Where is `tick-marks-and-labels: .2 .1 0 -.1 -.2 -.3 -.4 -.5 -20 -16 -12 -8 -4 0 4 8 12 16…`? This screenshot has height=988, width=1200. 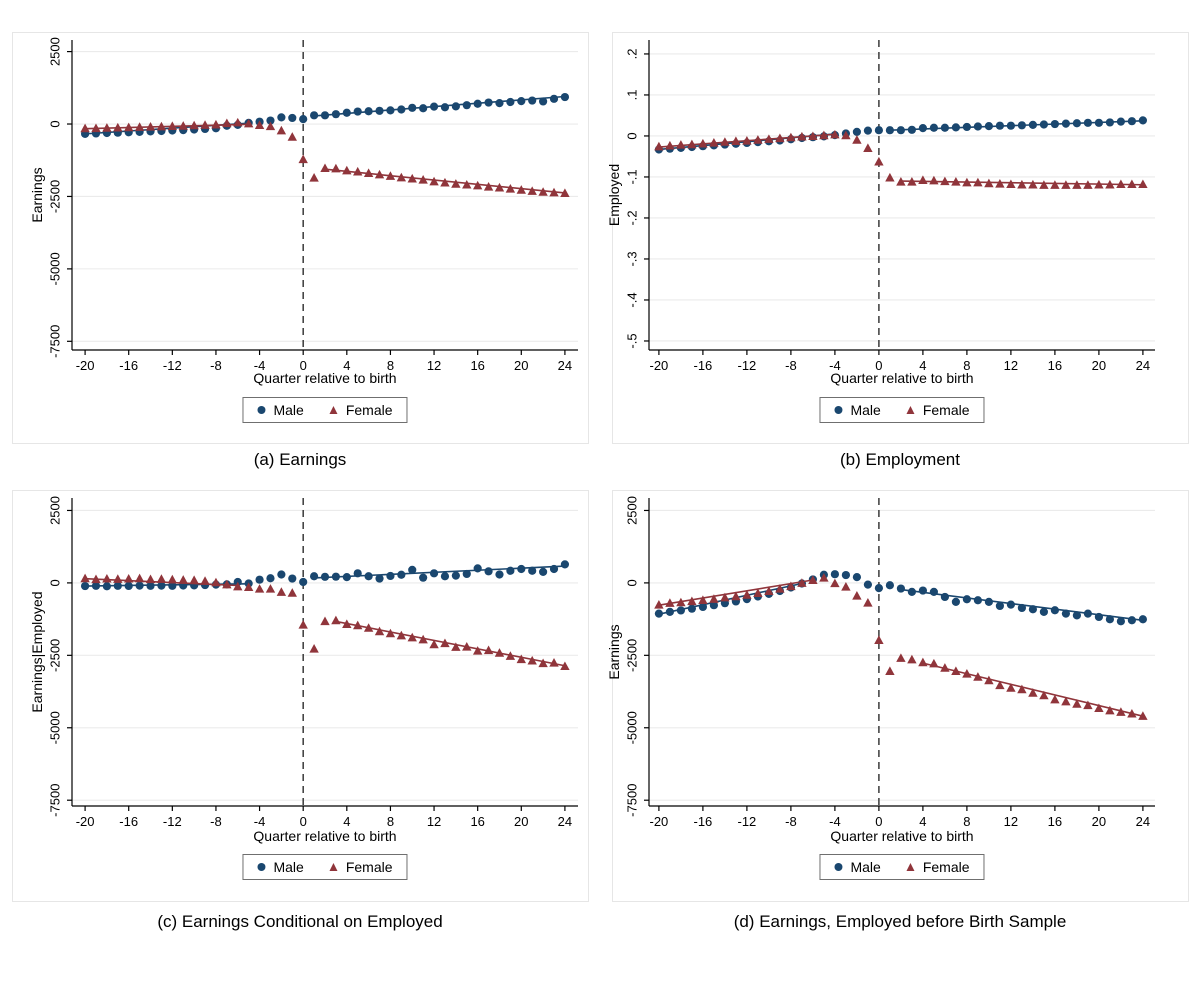 tick-marks-and-labels: .2 .1 0 -.1 -.2 -.3 -.4 -.5 -20 -16 -12 -8 -4 0 4 8 12 16… is located at coordinates (887, 211).